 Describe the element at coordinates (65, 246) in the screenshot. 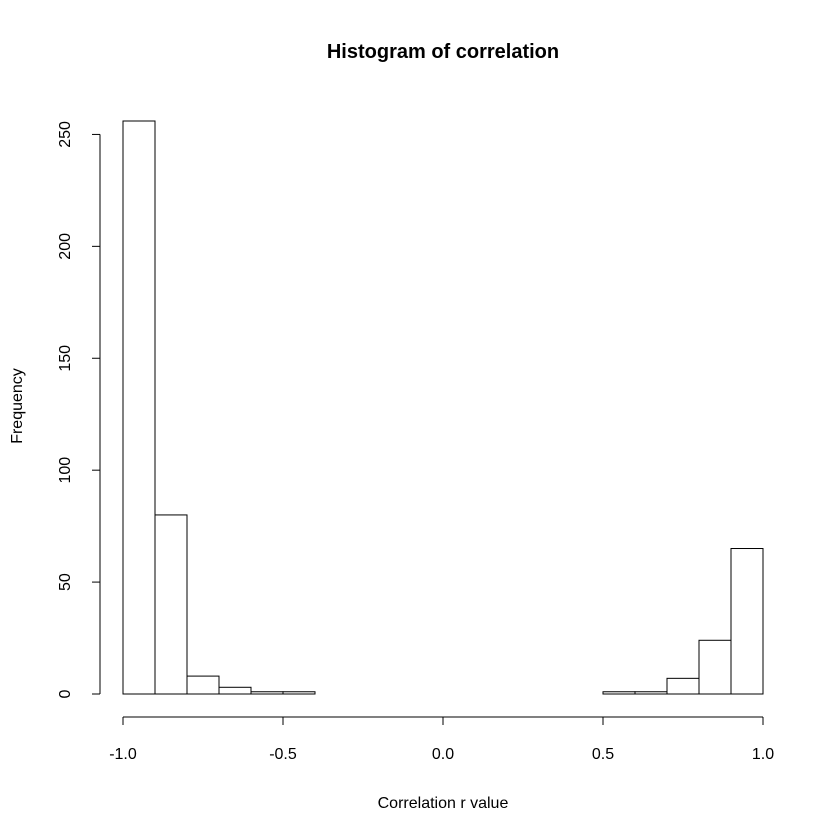

I see `y-tick-label: 200` at that location.